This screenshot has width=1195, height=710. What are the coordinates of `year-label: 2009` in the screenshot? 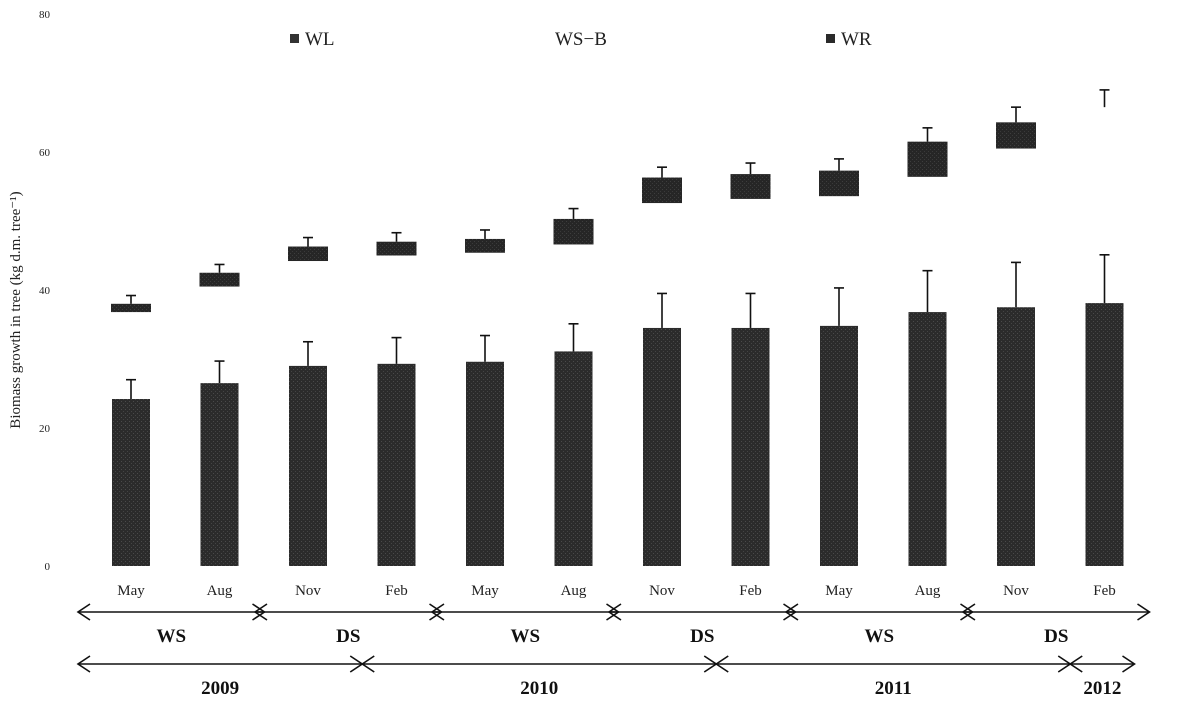 It's located at (220, 688).